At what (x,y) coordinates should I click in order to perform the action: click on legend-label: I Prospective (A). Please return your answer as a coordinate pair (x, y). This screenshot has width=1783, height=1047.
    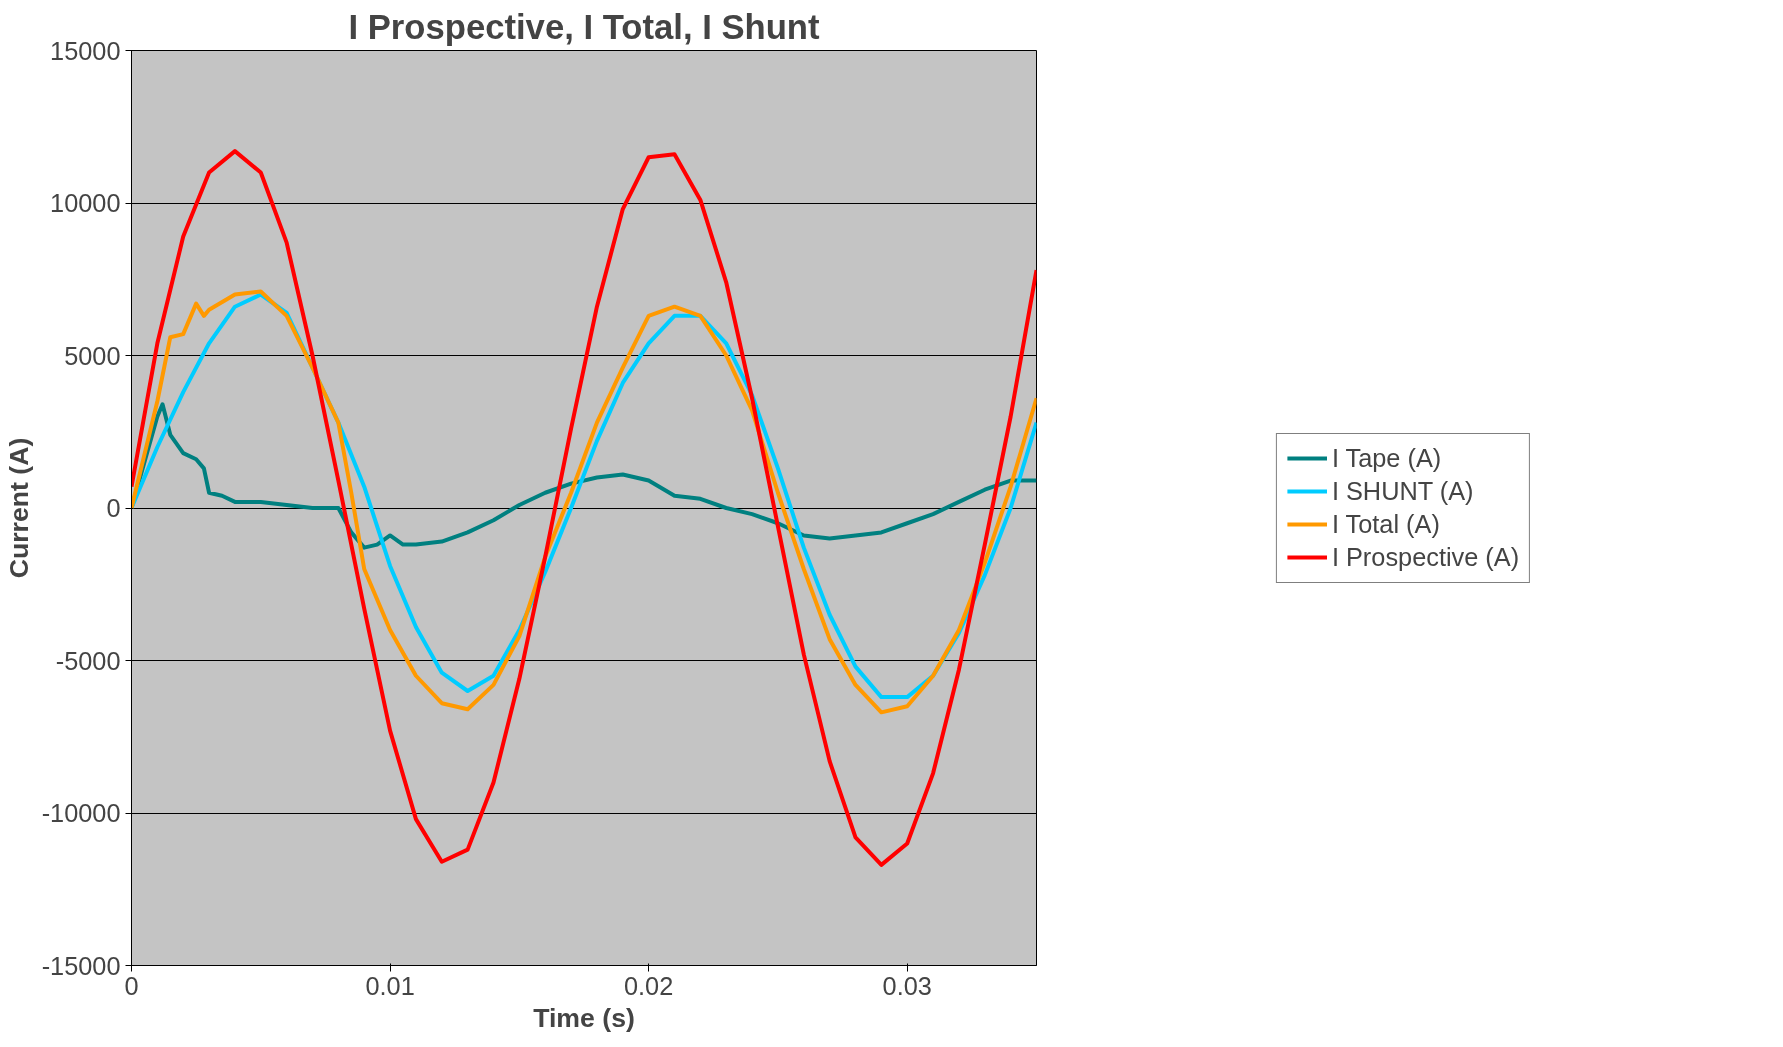
    Looking at the image, I should click on (1425, 557).